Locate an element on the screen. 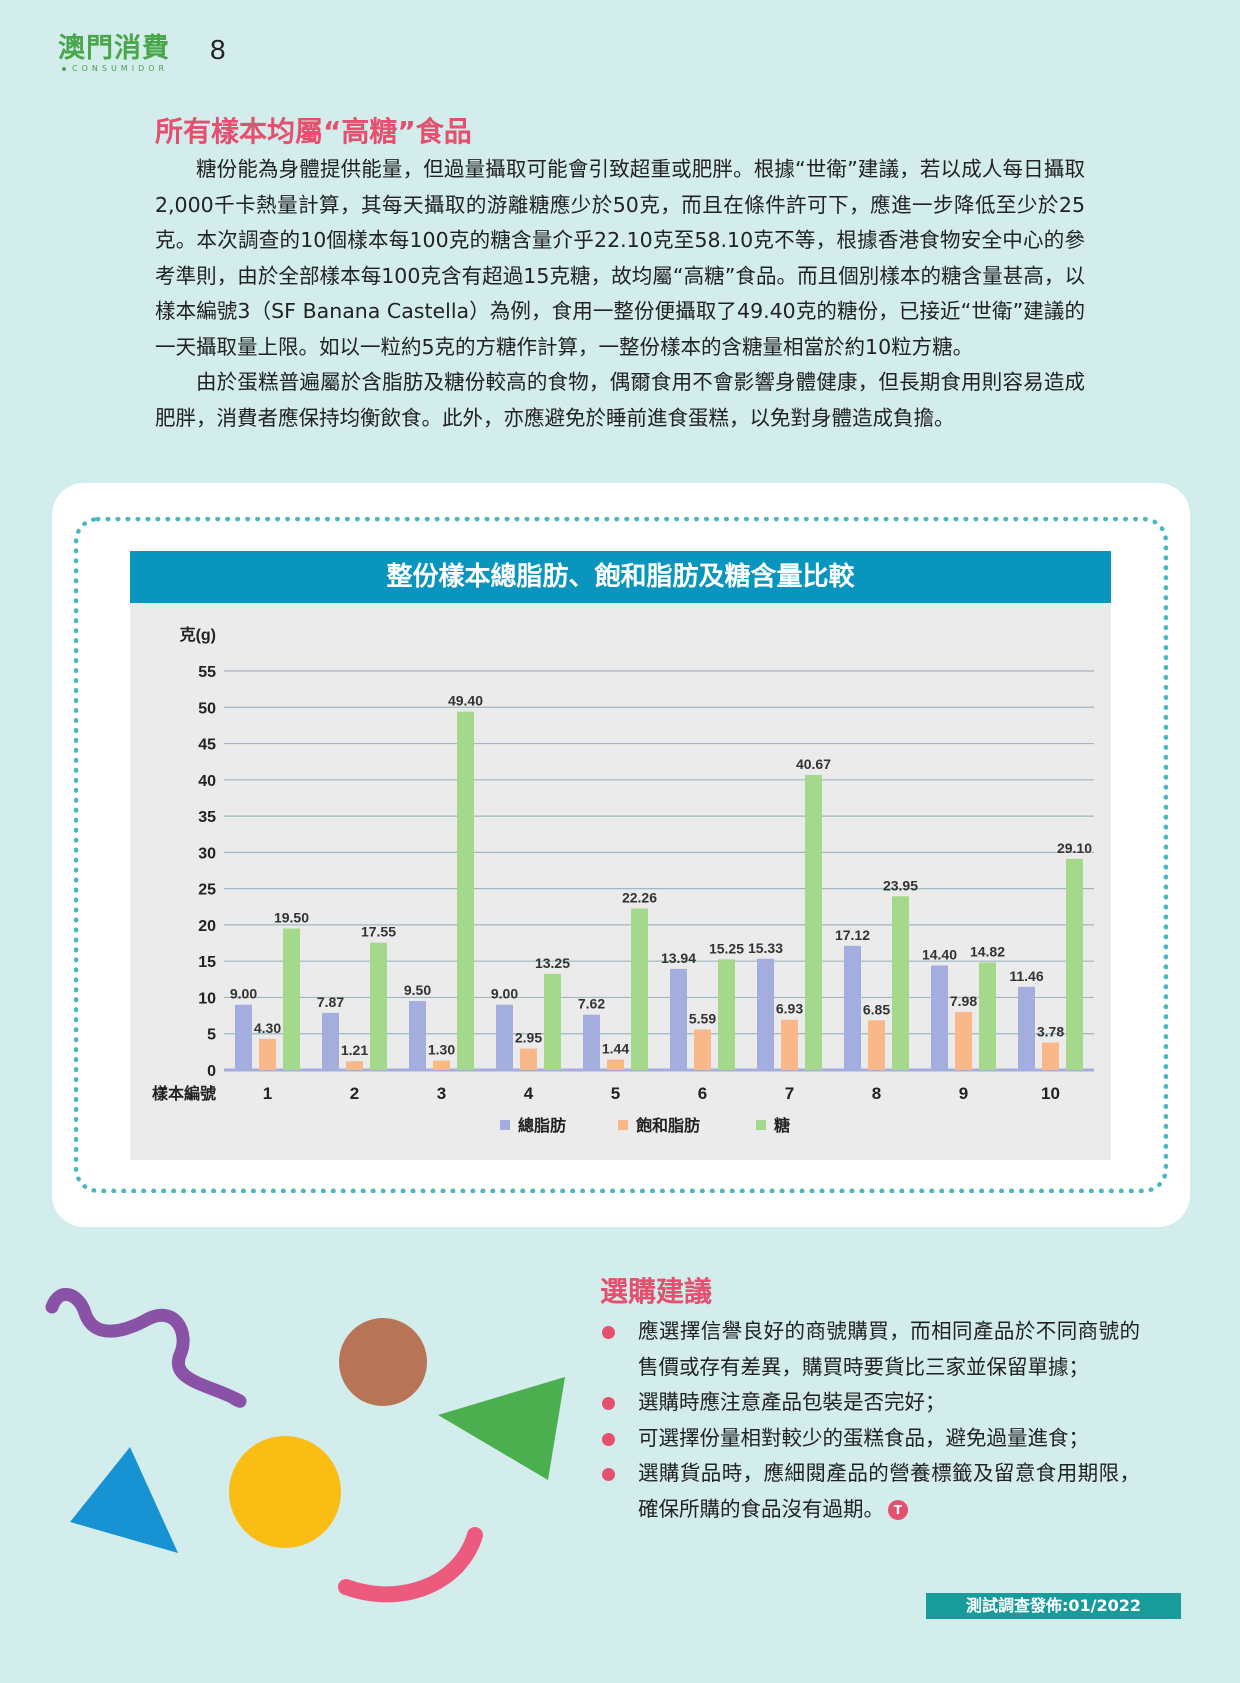 The width and height of the screenshot is (1240, 1683). data-label: 17.55 is located at coordinates (378, 932).